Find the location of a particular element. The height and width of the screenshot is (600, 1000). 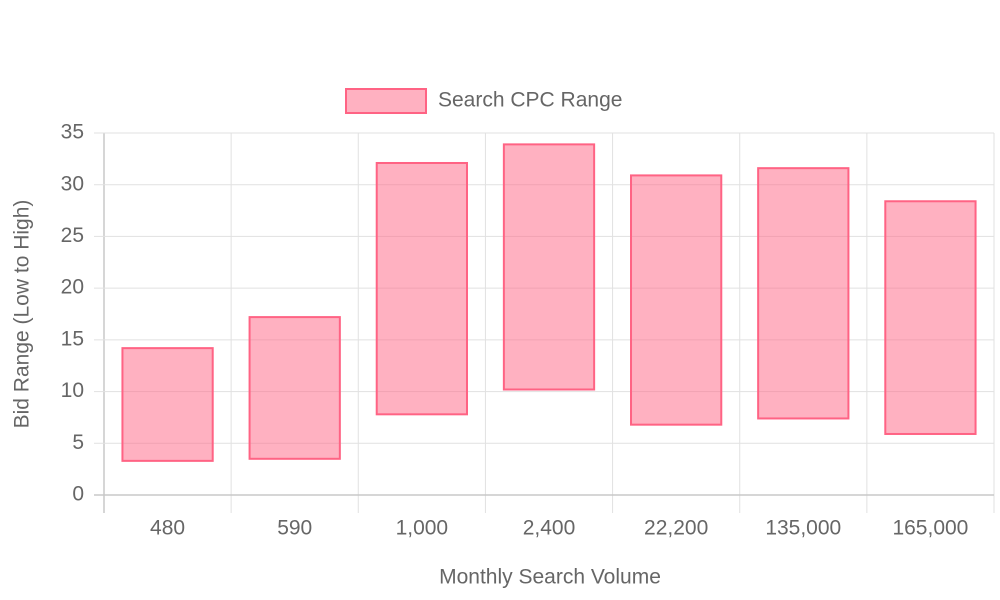

y-tick-label: 5 is located at coordinates (78, 442).